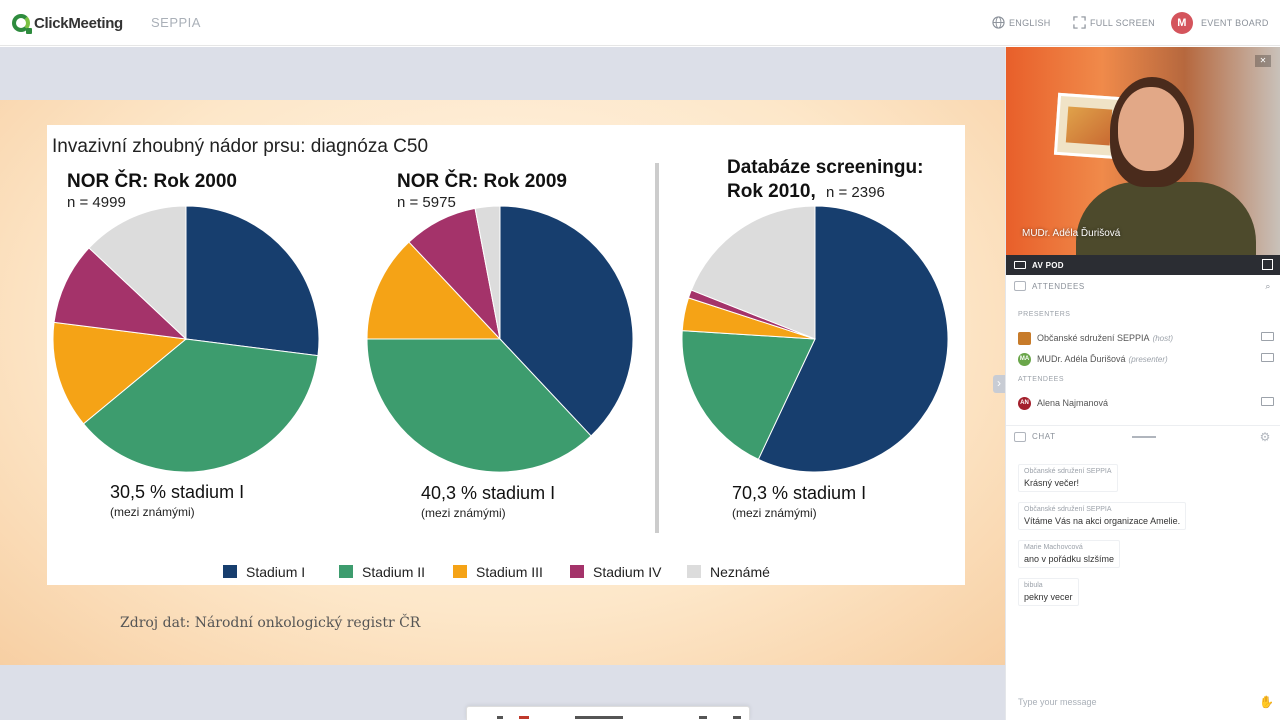  What do you see at coordinates (1182, 23) in the screenshot?
I see `user-avatar: M` at bounding box center [1182, 23].